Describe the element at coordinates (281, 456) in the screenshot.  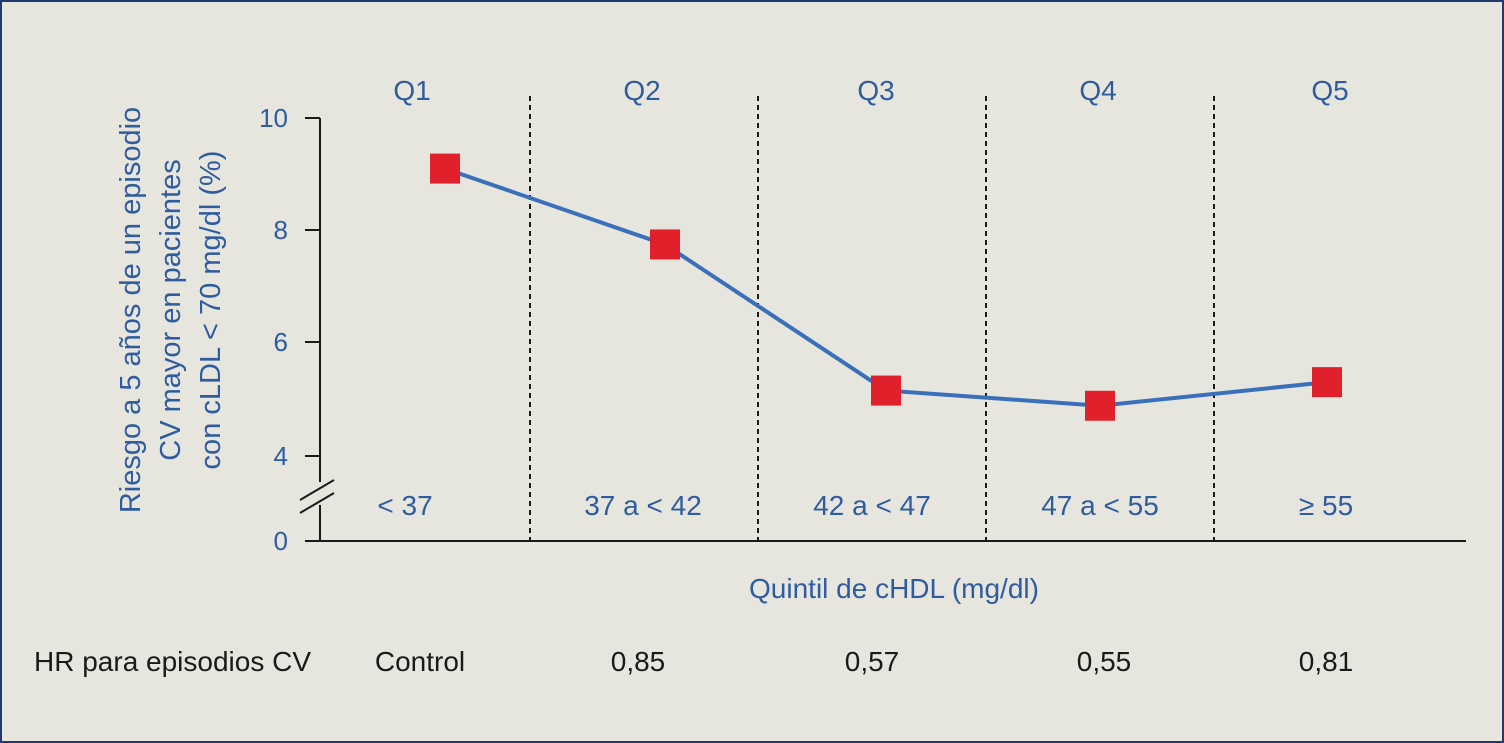
I see `y-tick-label-4: 4` at that location.